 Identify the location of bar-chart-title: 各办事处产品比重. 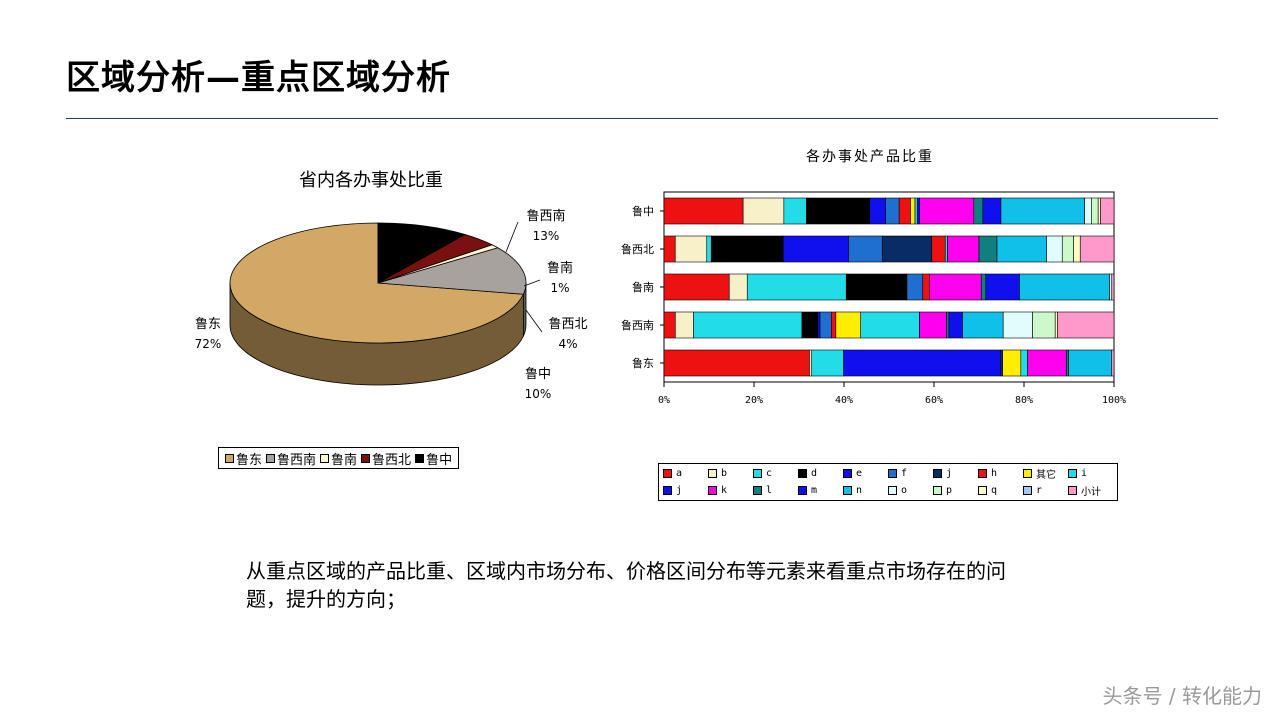
(870, 157).